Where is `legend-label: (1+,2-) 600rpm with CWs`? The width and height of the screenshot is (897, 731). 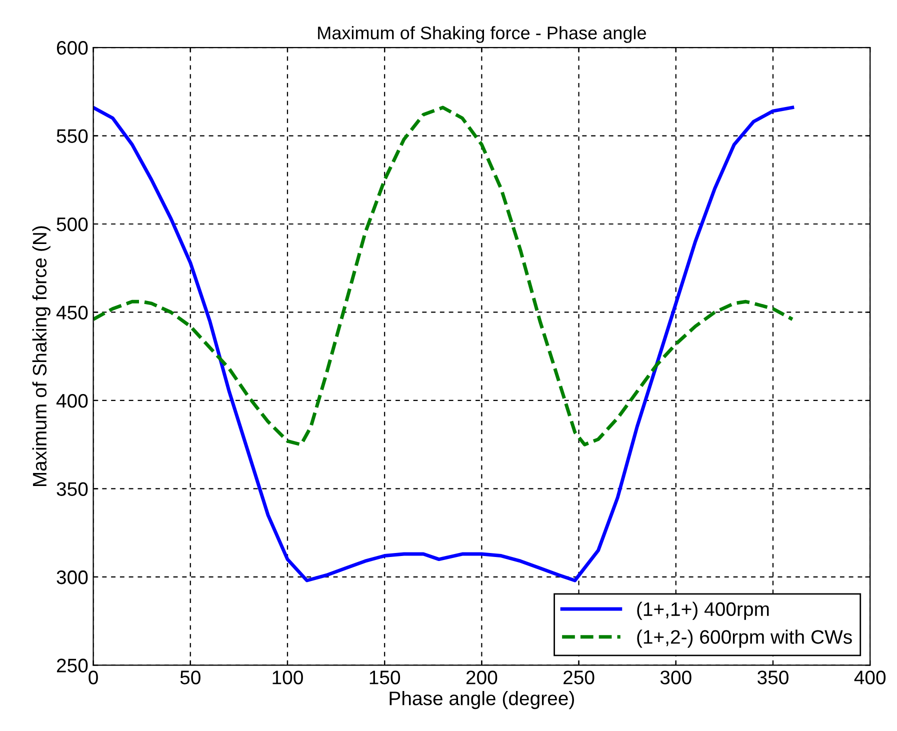 legend-label: (1+,2-) 600rpm with CWs is located at coordinates (744, 639).